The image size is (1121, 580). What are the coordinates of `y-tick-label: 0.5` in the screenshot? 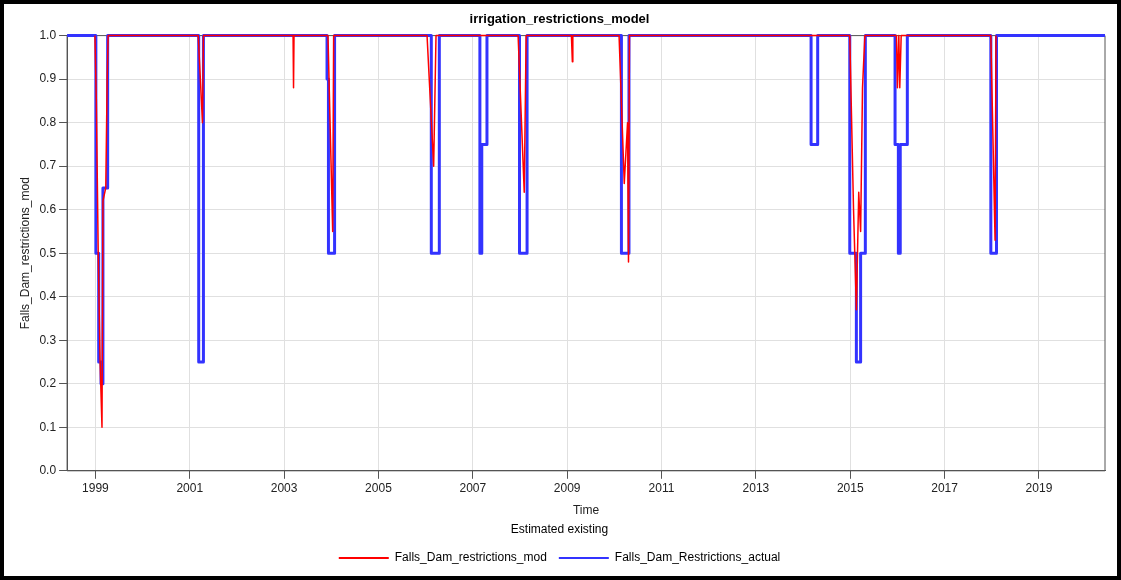 It's located at (48, 252).